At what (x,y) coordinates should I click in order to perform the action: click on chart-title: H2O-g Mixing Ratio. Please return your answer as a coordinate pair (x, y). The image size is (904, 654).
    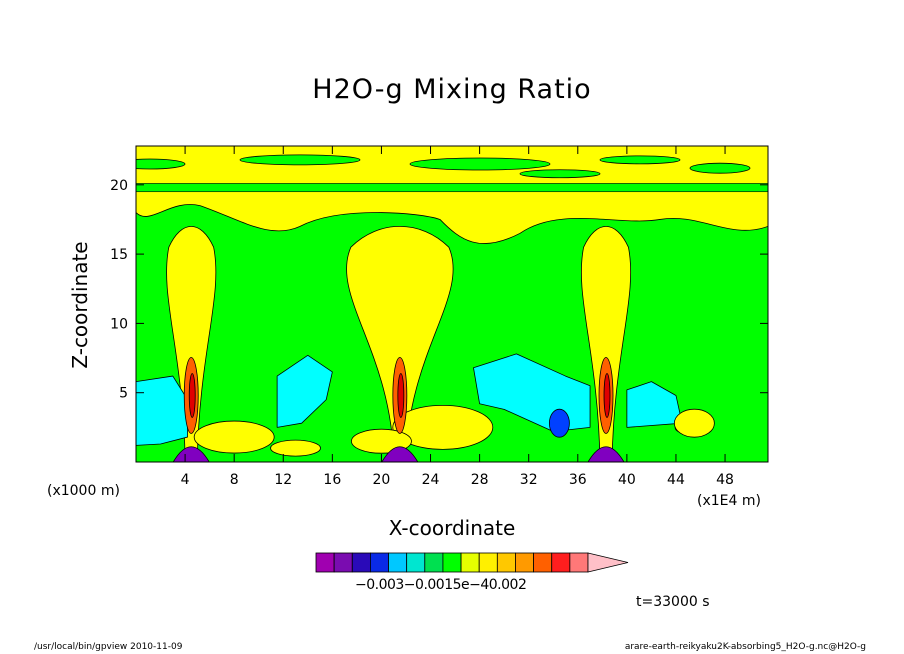
    Looking at the image, I should click on (452, 89).